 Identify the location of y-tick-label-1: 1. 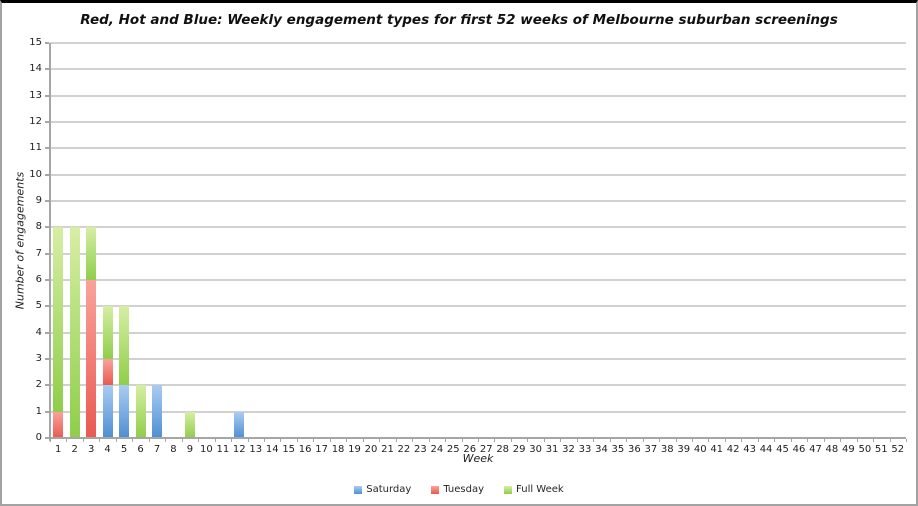
(38, 411).